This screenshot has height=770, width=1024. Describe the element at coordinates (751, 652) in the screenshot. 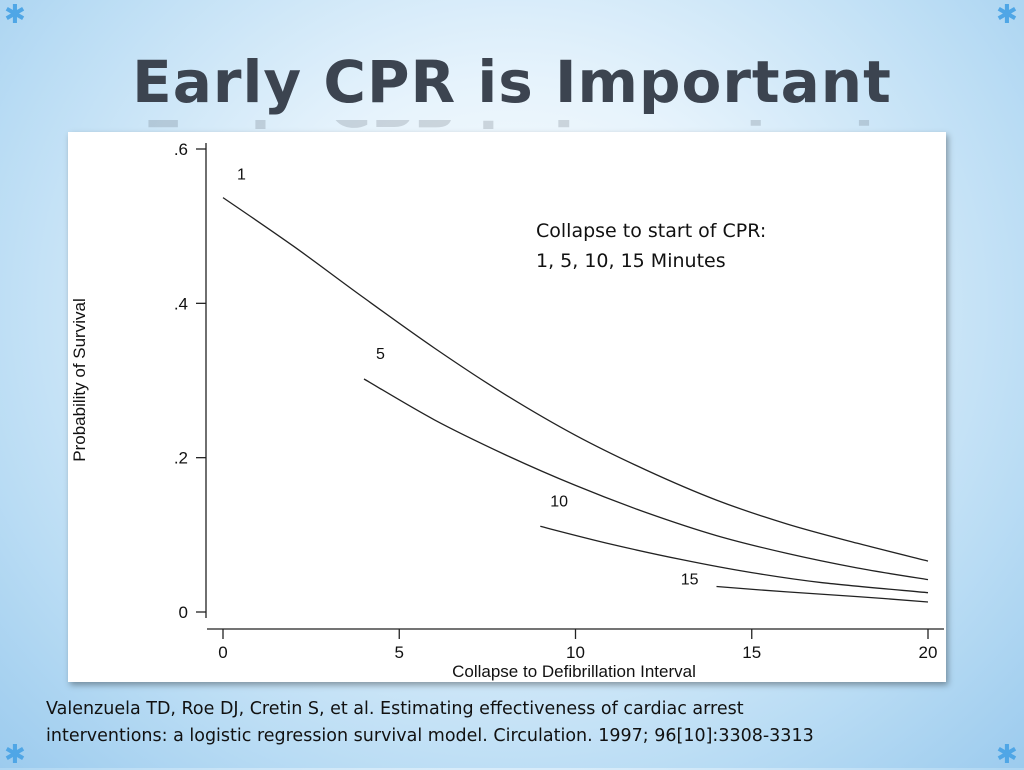

I see `x-tick-label: 15` at that location.